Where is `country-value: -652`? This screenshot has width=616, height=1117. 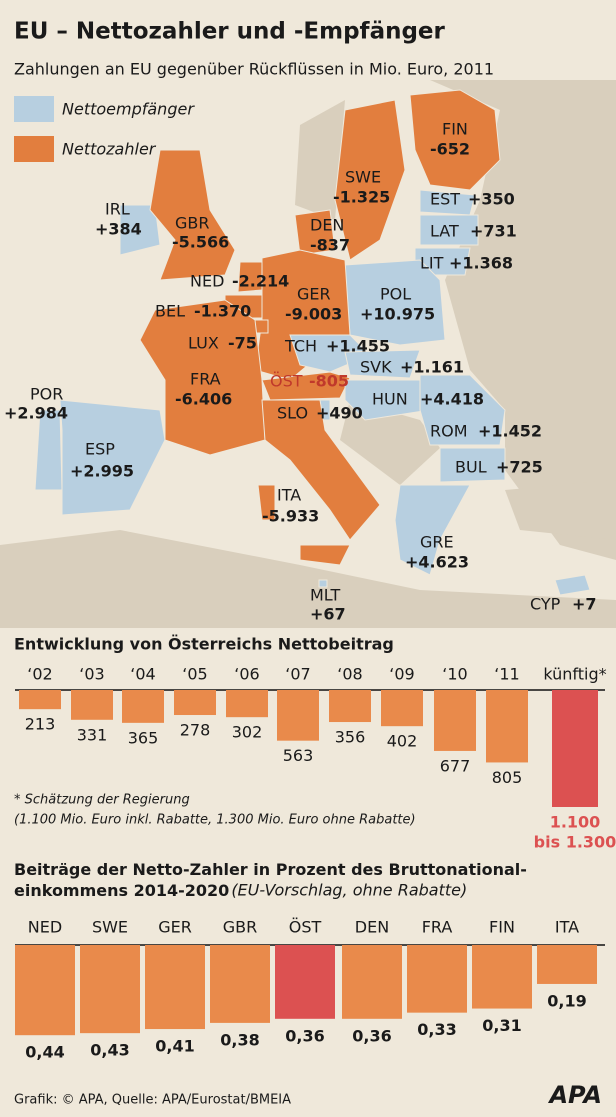
country-value: -652 is located at coordinates (450, 149).